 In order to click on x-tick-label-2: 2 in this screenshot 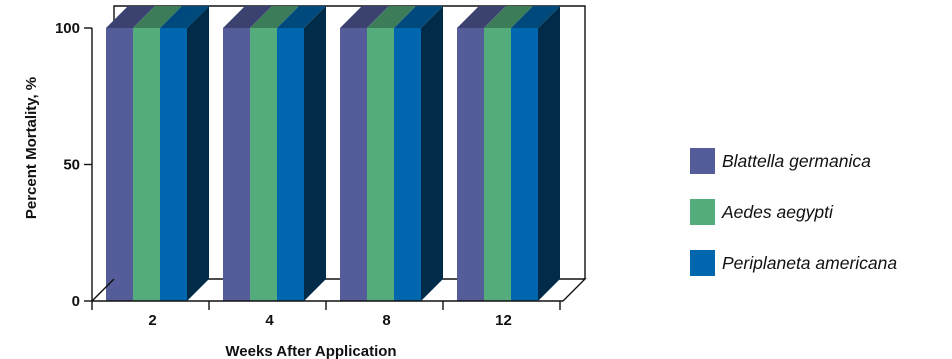, I will do `click(152, 320)`.